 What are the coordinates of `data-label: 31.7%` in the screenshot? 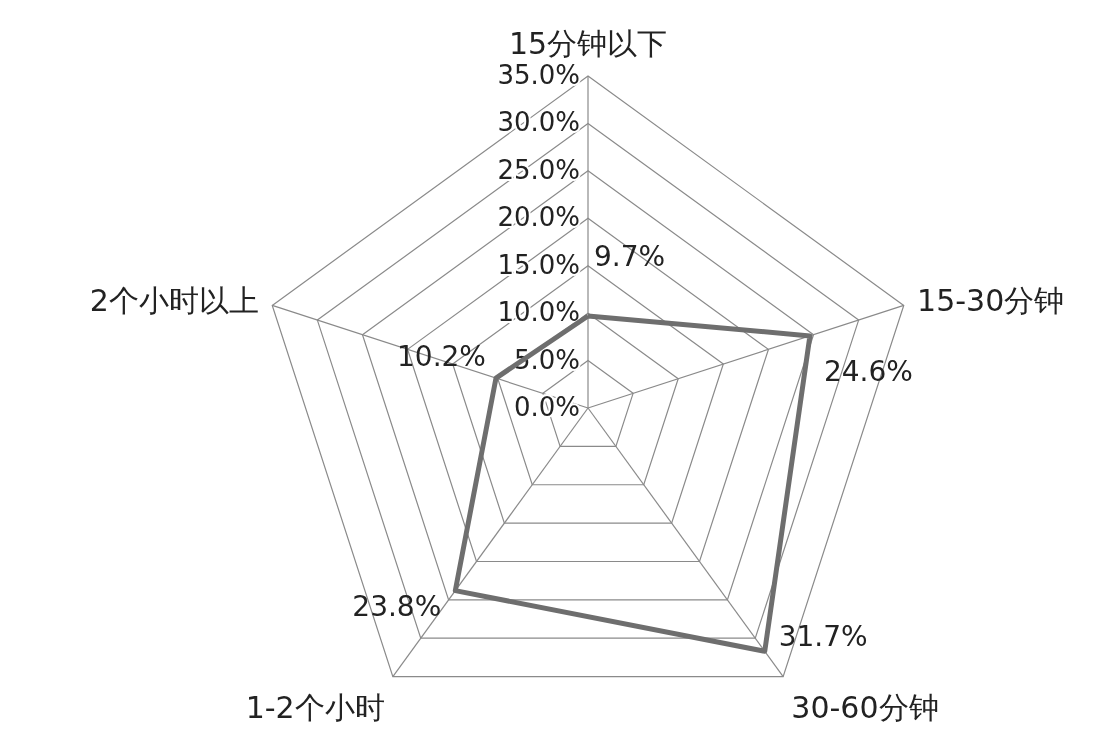 It's located at (823, 637).